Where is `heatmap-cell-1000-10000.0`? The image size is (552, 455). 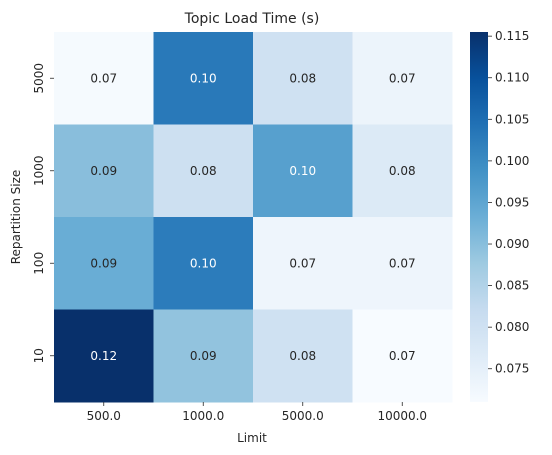
heatmap-cell-1000-10000.0 is located at coordinates (402, 171).